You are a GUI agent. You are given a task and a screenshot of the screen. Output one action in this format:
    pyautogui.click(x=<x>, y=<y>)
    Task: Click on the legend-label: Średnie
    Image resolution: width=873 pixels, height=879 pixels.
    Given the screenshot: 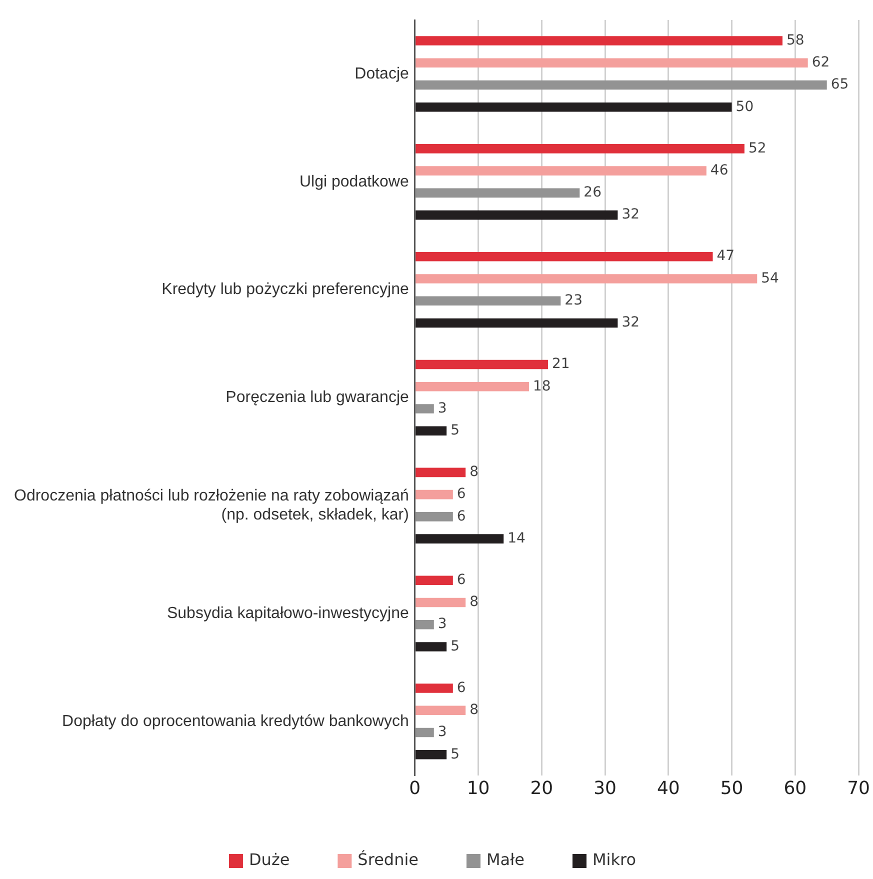 What is the action you would take?
    pyautogui.click(x=388, y=860)
    